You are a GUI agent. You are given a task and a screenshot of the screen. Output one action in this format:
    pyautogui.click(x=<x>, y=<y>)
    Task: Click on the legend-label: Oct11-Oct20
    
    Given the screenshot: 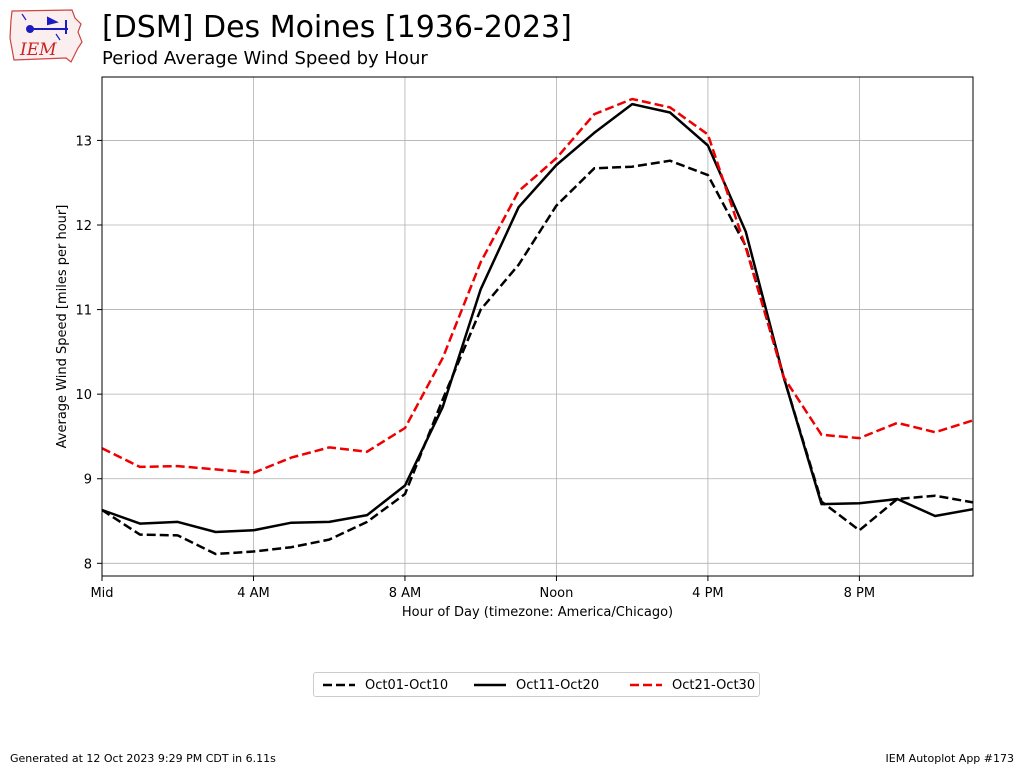 What is the action you would take?
    pyautogui.click(x=558, y=685)
    